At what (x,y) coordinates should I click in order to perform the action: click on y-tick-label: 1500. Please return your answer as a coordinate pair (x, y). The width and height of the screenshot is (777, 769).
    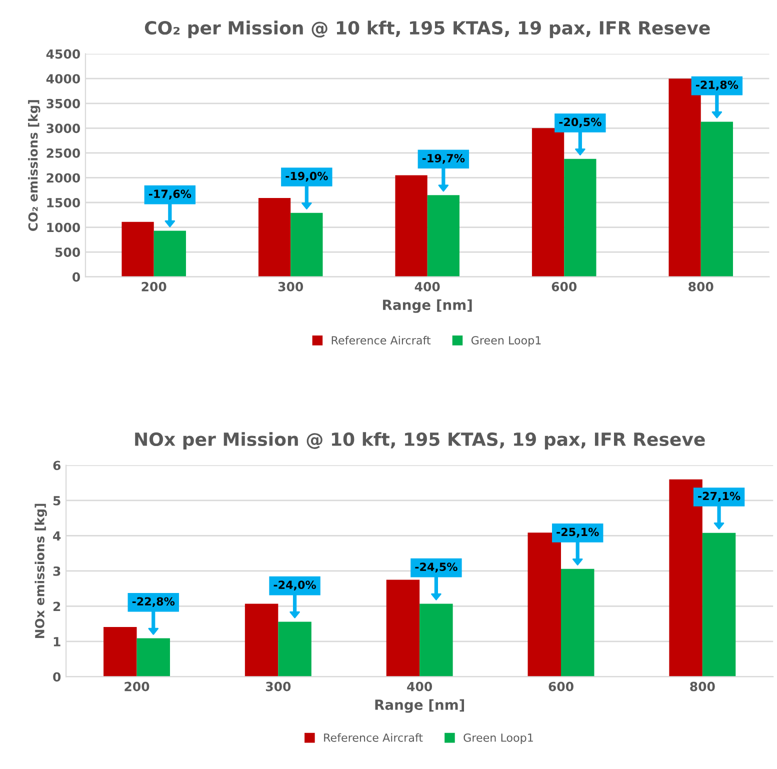
    Looking at the image, I should click on (63, 203).